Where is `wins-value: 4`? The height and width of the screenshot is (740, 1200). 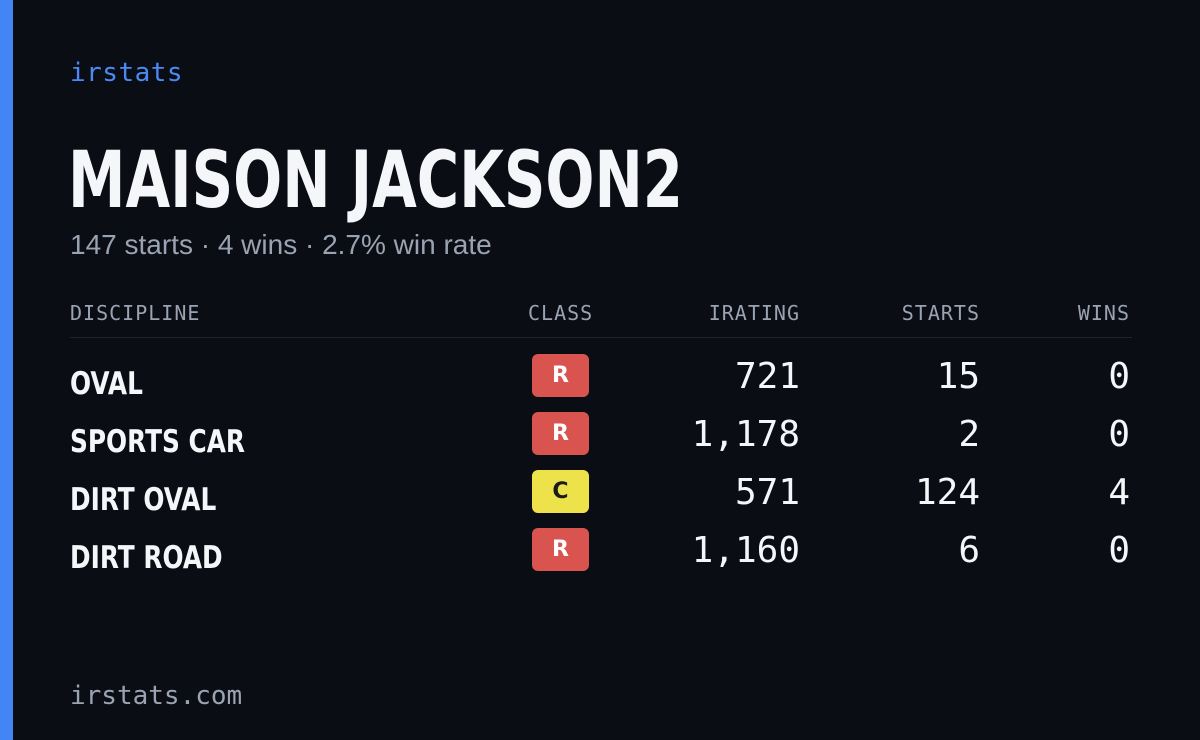 wins-value: 4 is located at coordinates (1119, 492).